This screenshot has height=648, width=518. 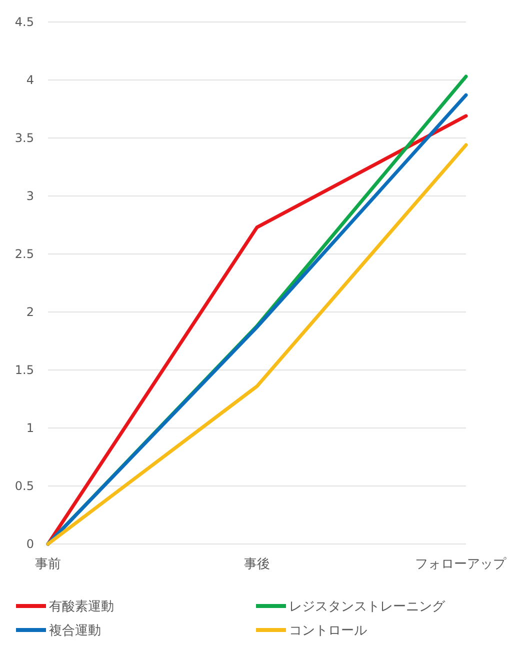 I want to click on legend-label: コントロール, so click(x=328, y=631).